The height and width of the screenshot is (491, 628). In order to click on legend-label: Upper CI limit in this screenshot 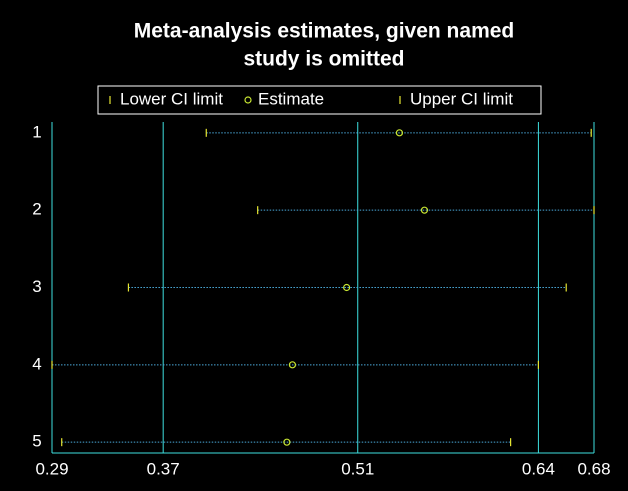, I will do `click(461, 98)`.